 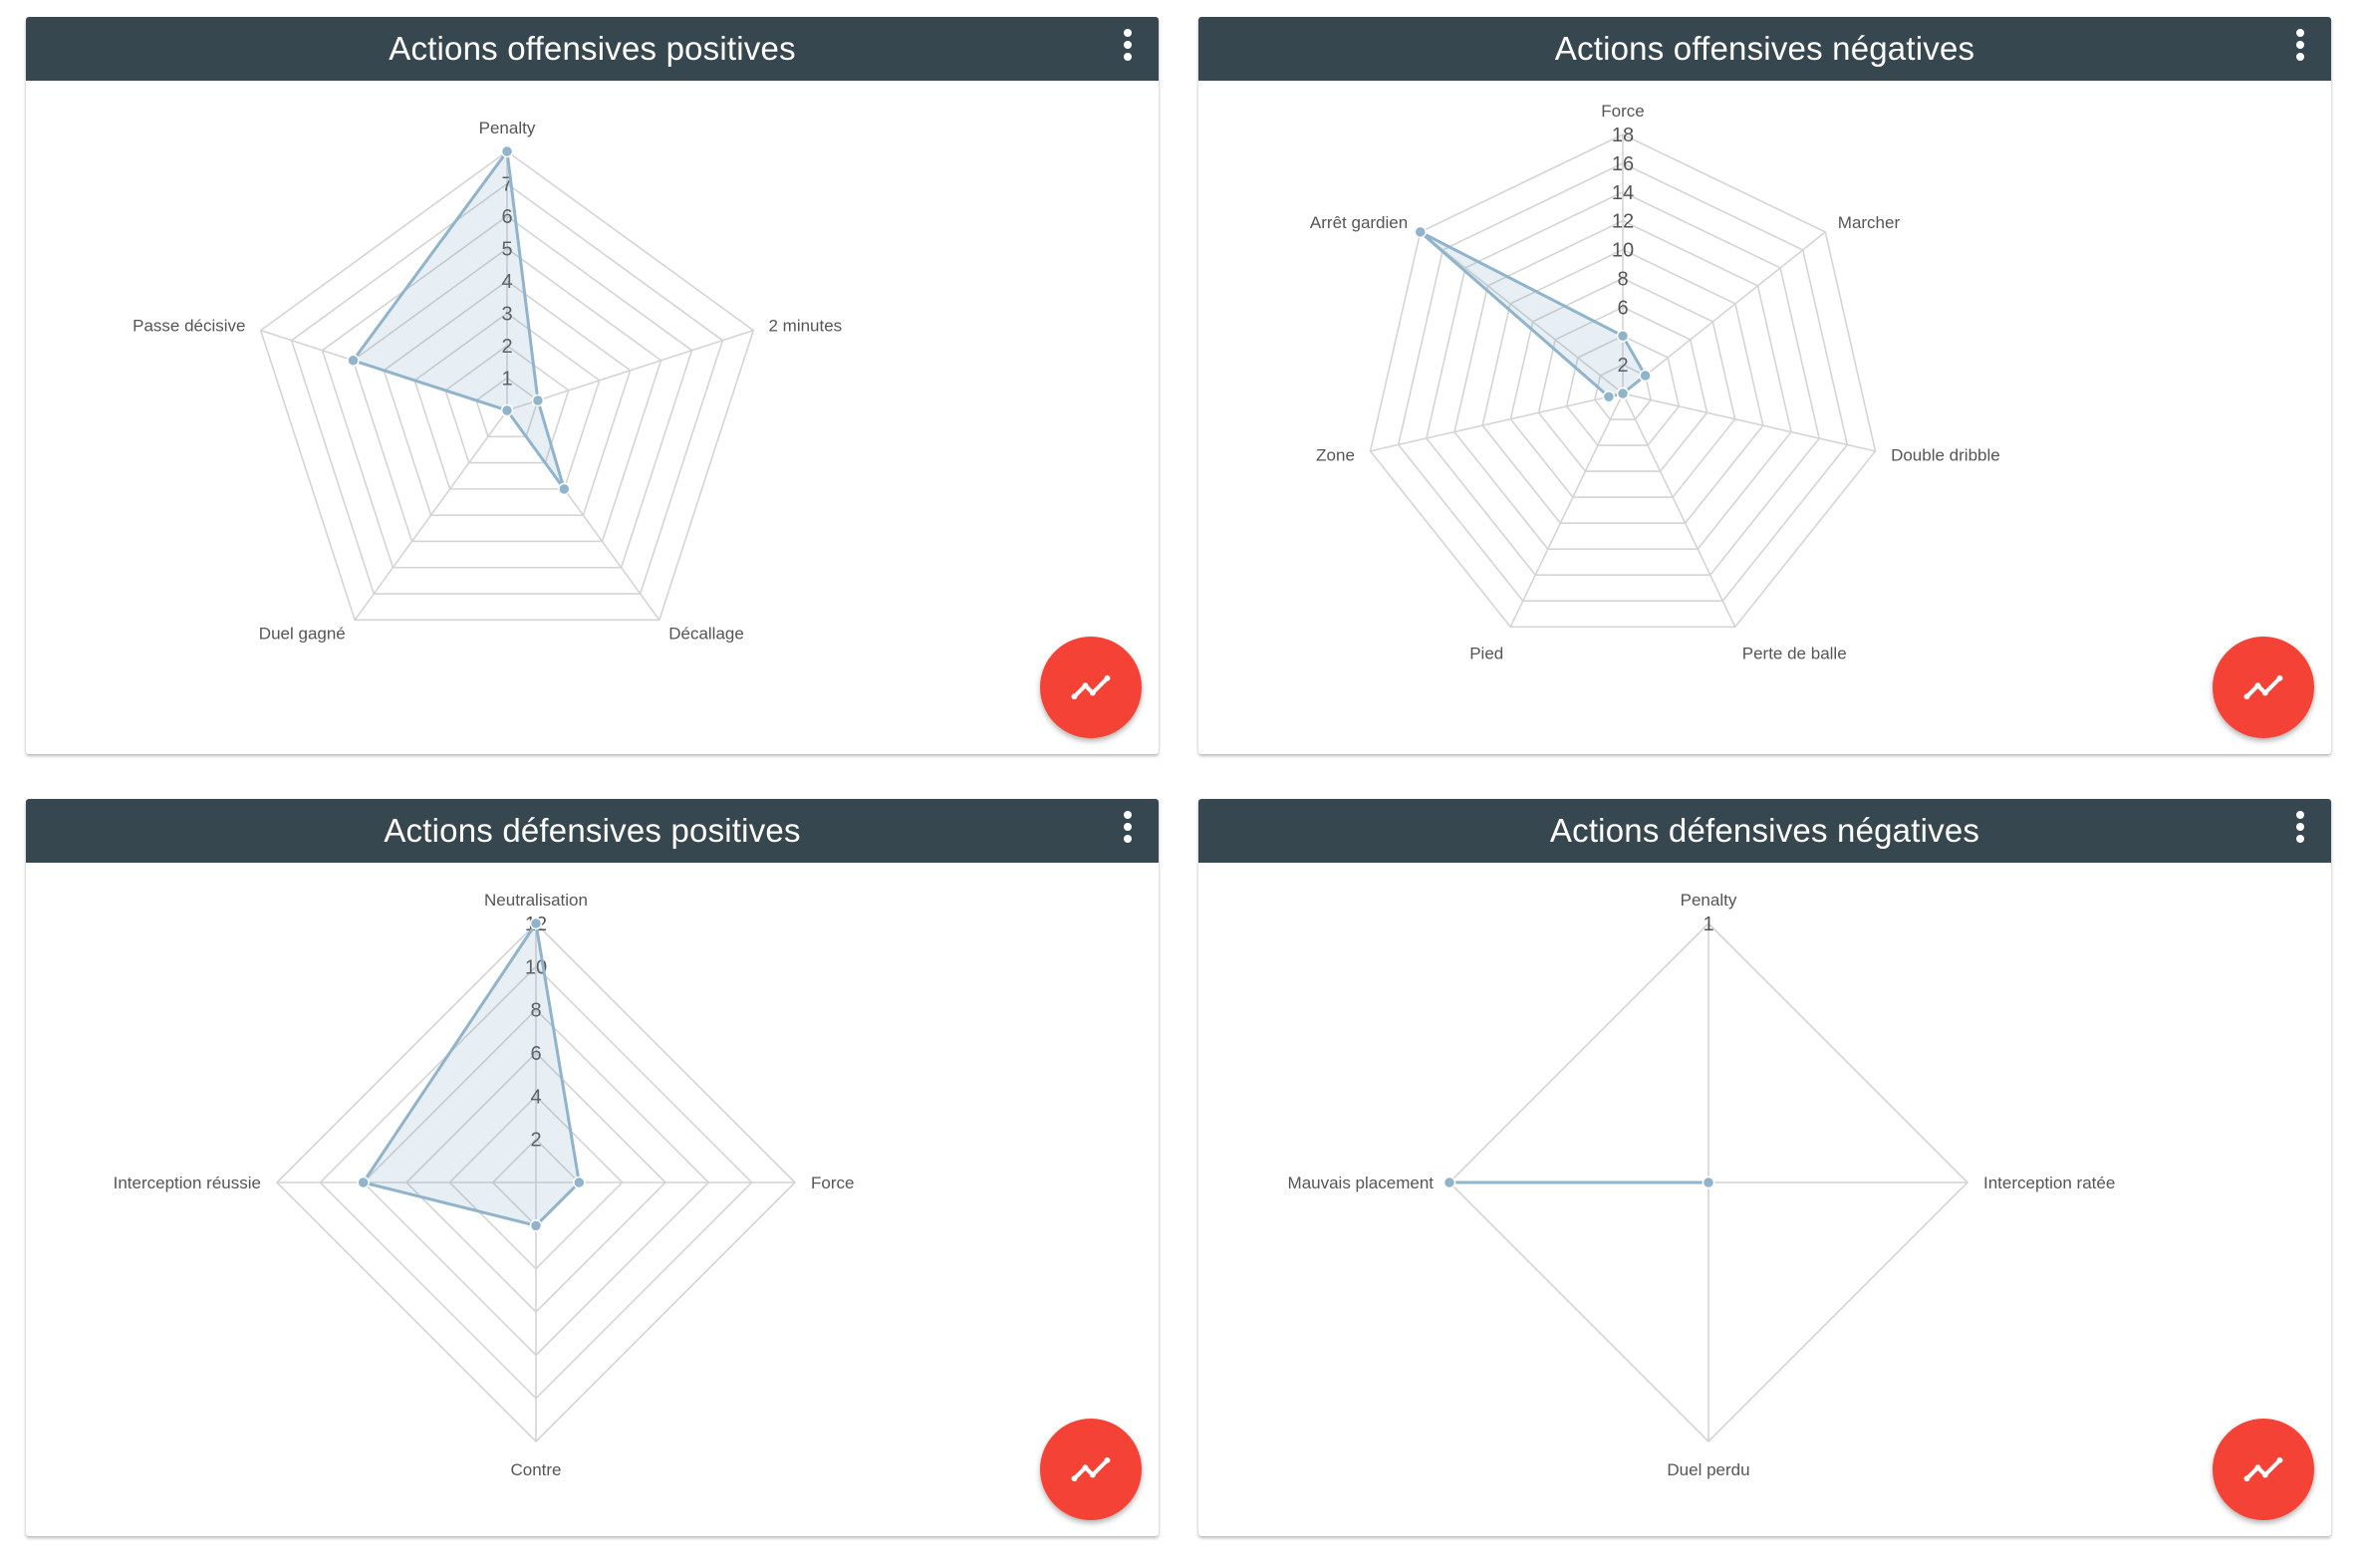 What do you see at coordinates (506, 185) in the screenshot?
I see `tick-label: 7` at bounding box center [506, 185].